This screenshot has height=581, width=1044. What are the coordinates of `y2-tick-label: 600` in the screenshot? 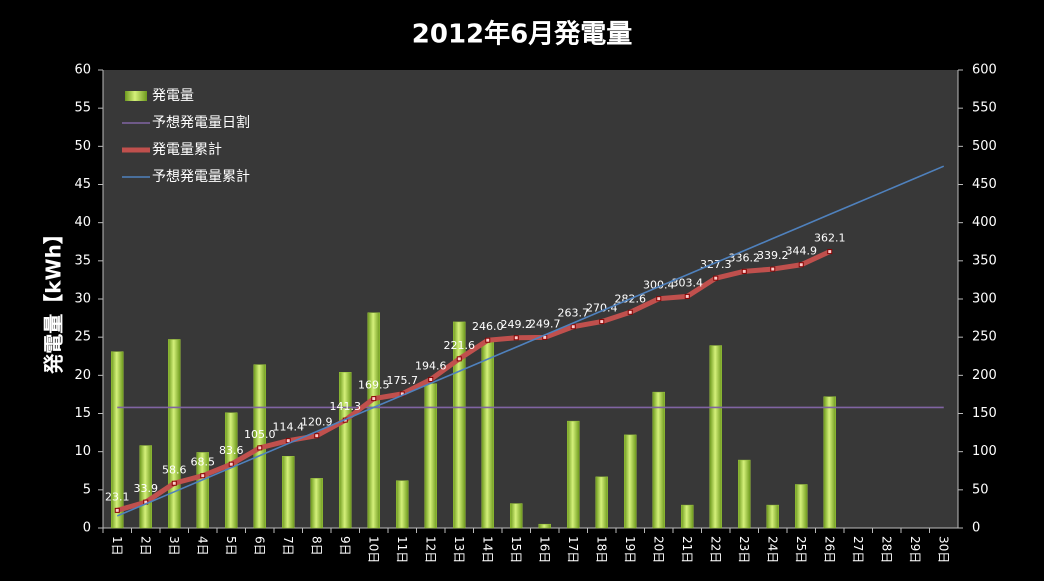 It's located at (984, 70).